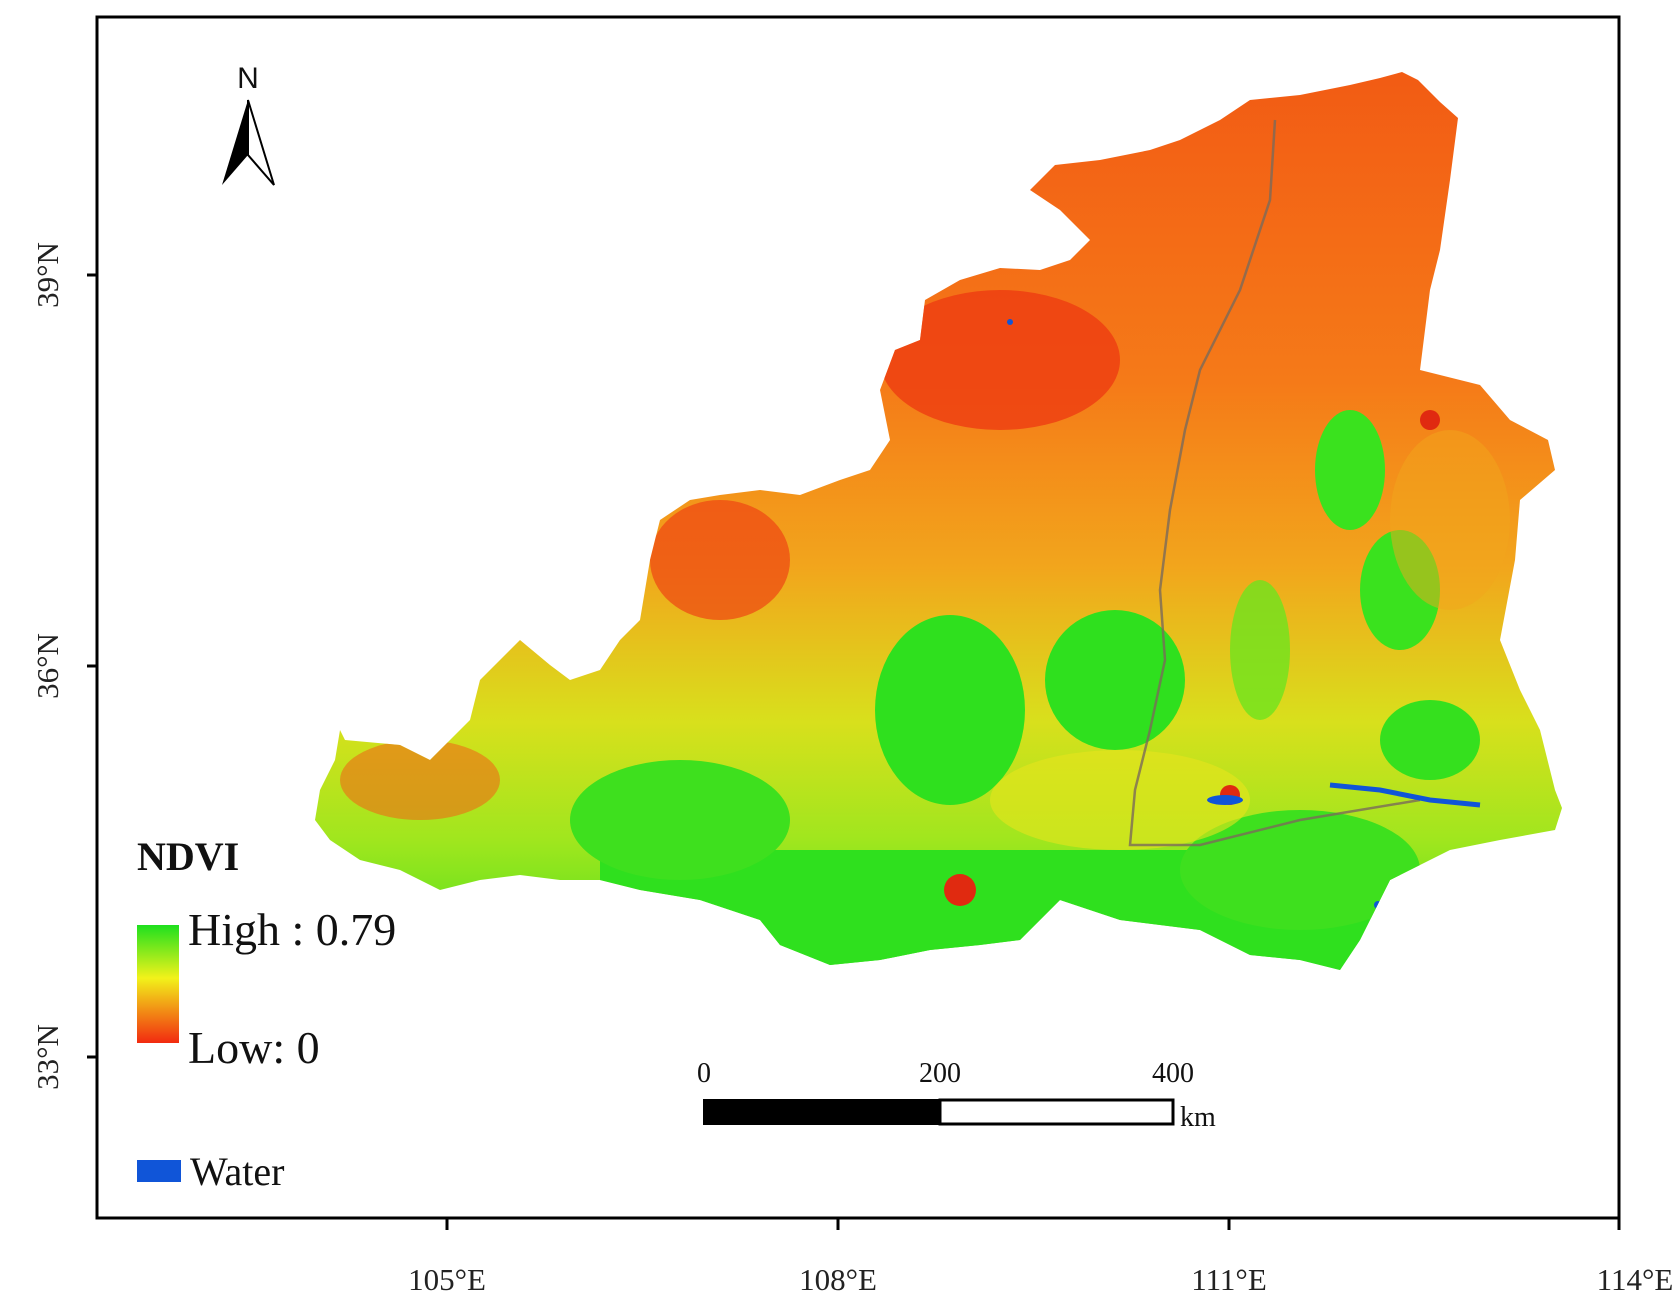 The image size is (1673, 1311). I want to click on x-axis: 105°E 108°E 111°E 114°E, so click(1040, 1257).